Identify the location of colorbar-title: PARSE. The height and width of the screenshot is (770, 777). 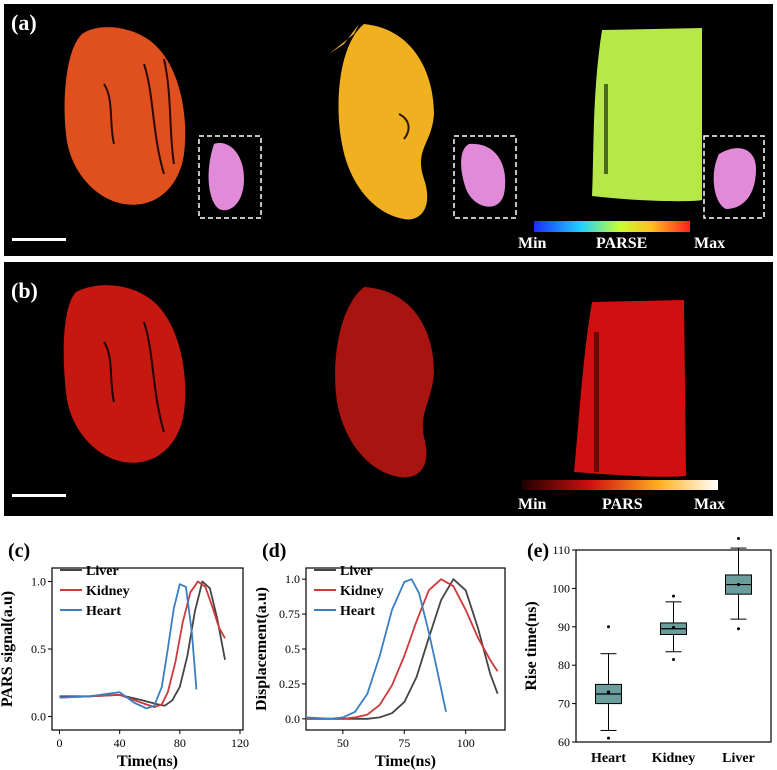
(622, 243).